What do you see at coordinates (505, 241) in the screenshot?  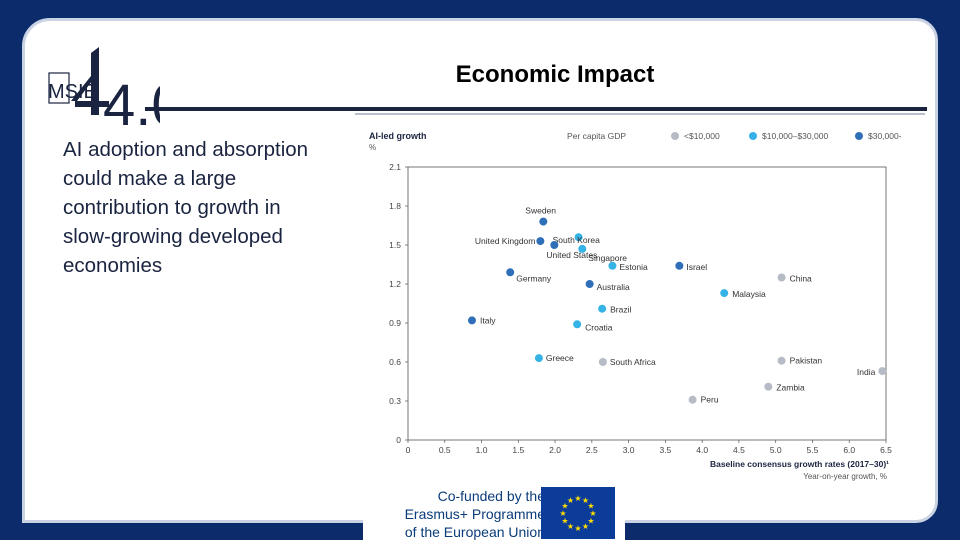 I see `point-label: United Kingdom` at bounding box center [505, 241].